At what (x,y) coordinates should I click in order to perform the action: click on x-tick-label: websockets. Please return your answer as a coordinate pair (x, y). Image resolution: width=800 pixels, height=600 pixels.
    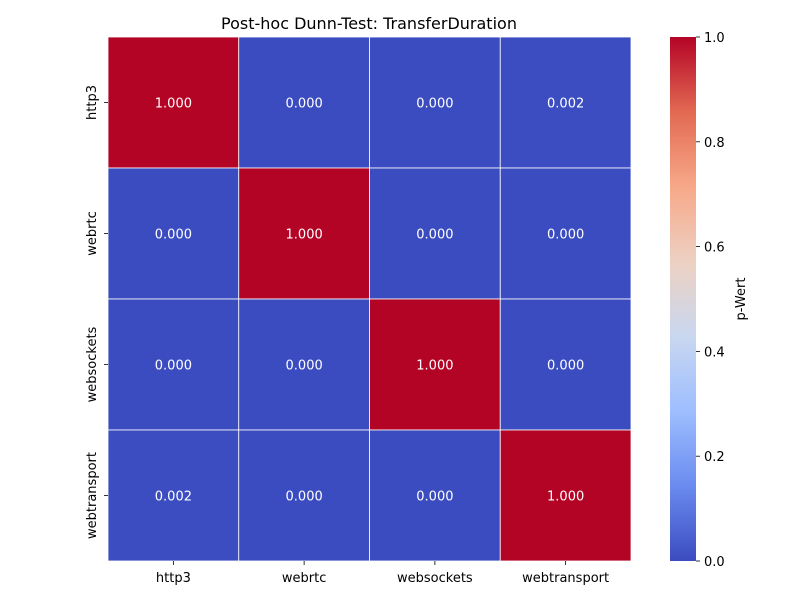
    Looking at the image, I should click on (435, 578).